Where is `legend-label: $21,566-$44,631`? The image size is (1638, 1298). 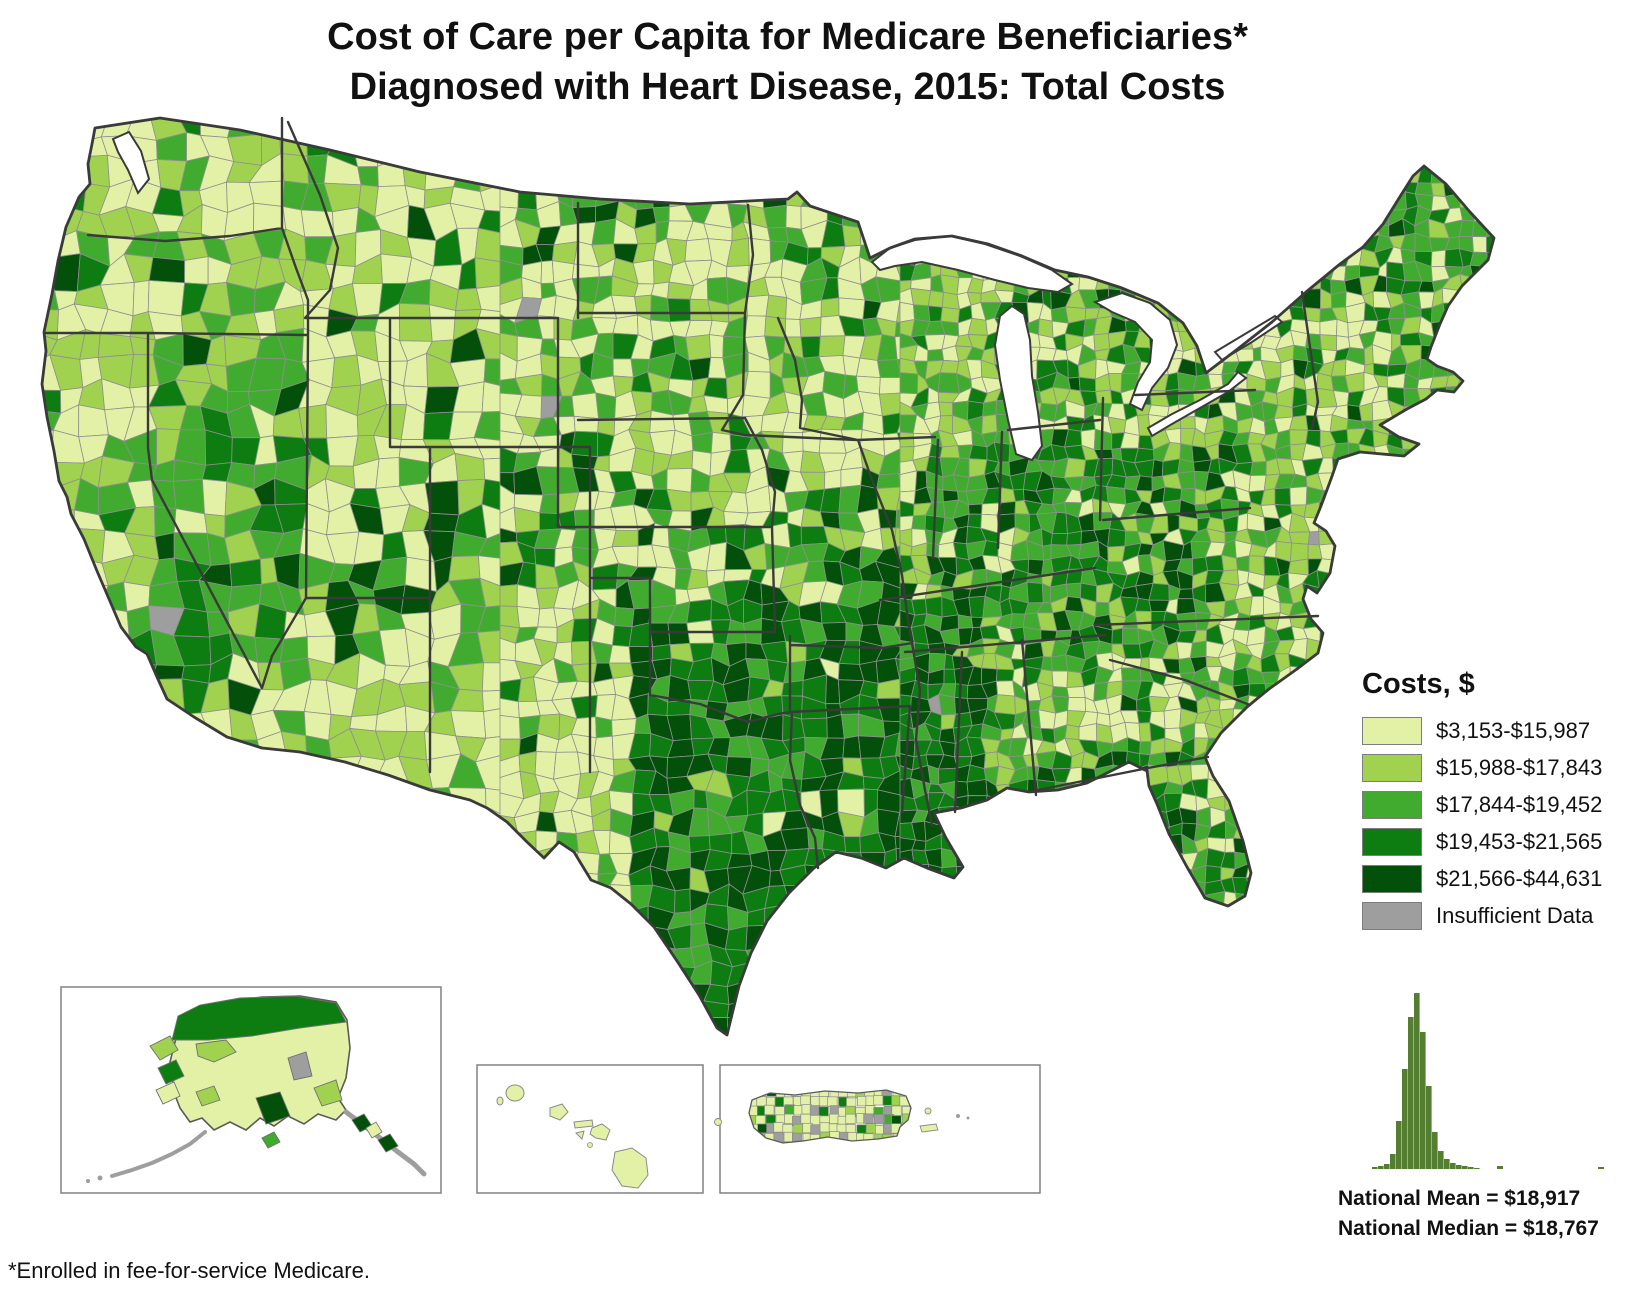 legend-label: $21,566-$44,631 is located at coordinates (1519, 878).